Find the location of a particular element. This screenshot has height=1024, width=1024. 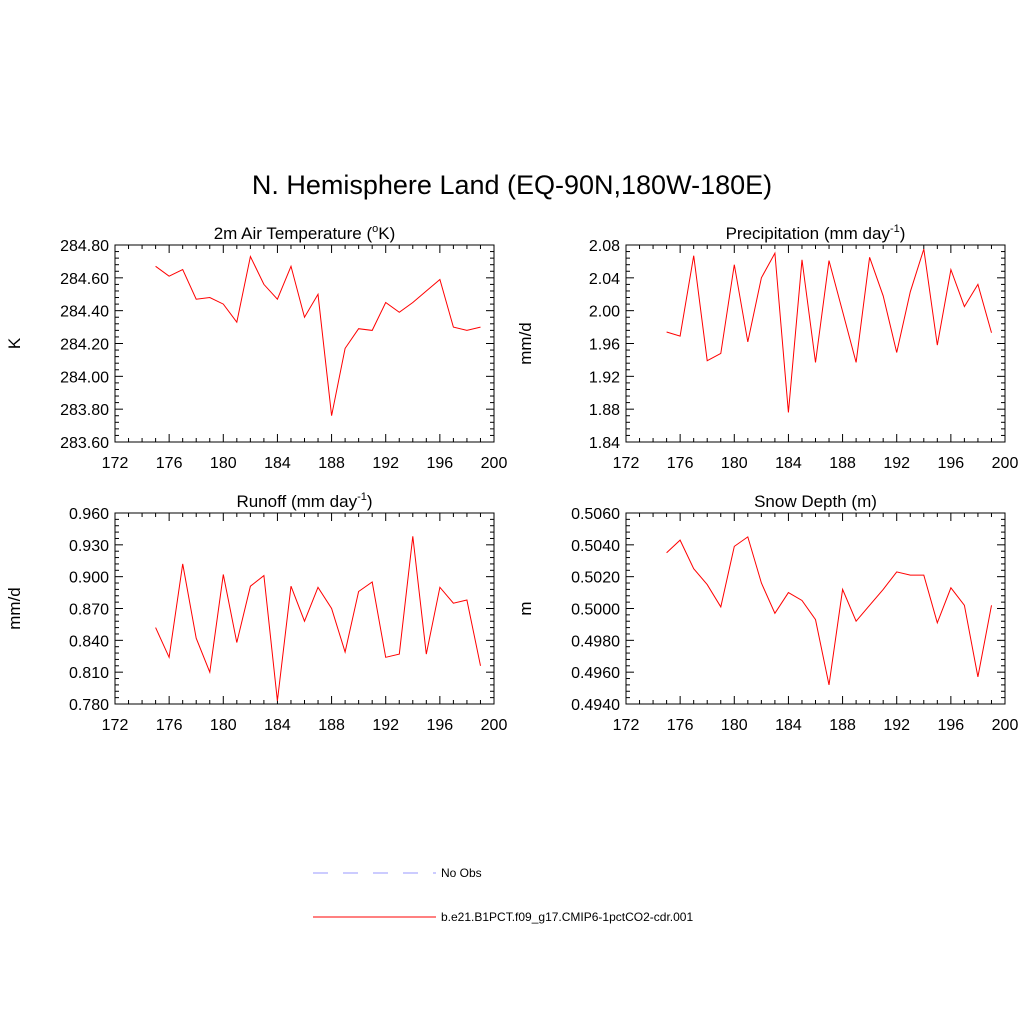

y-tick-label: 1.84 is located at coordinates (604, 443).